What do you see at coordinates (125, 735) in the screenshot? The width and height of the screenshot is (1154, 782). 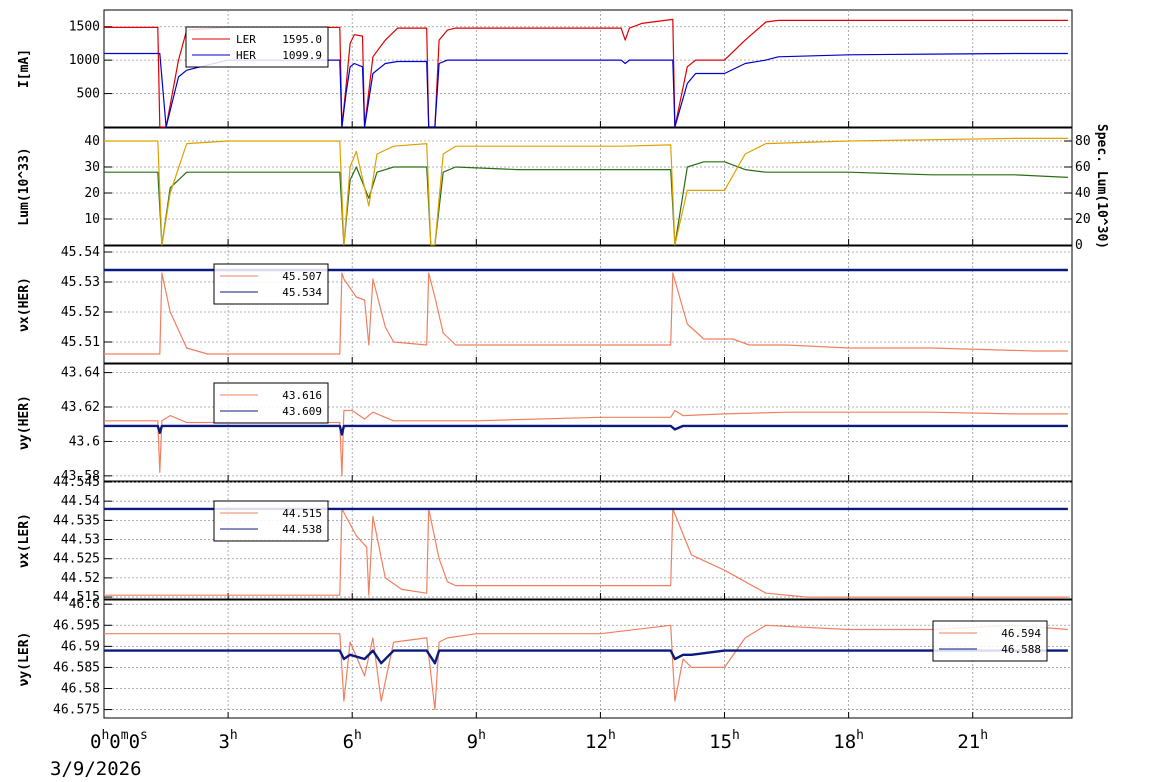 I see `x-tick-unit: m` at bounding box center [125, 735].